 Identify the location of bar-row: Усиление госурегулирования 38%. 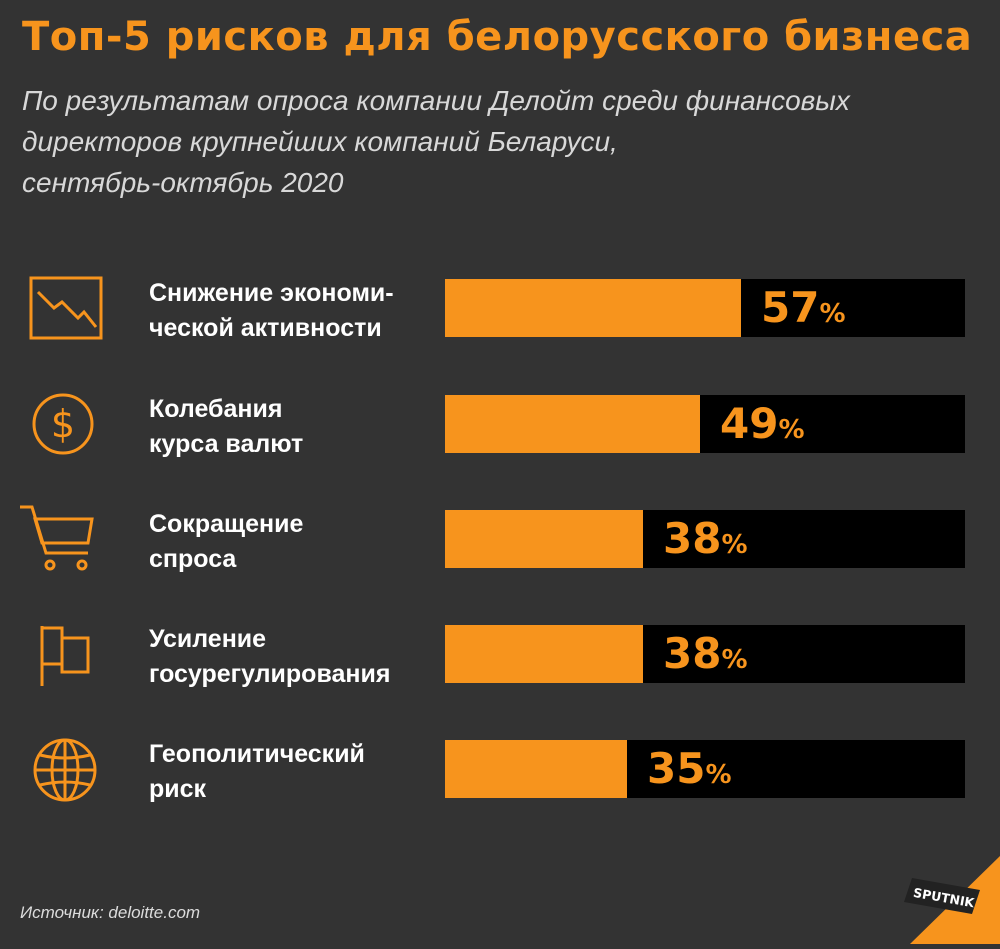
(500, 672).